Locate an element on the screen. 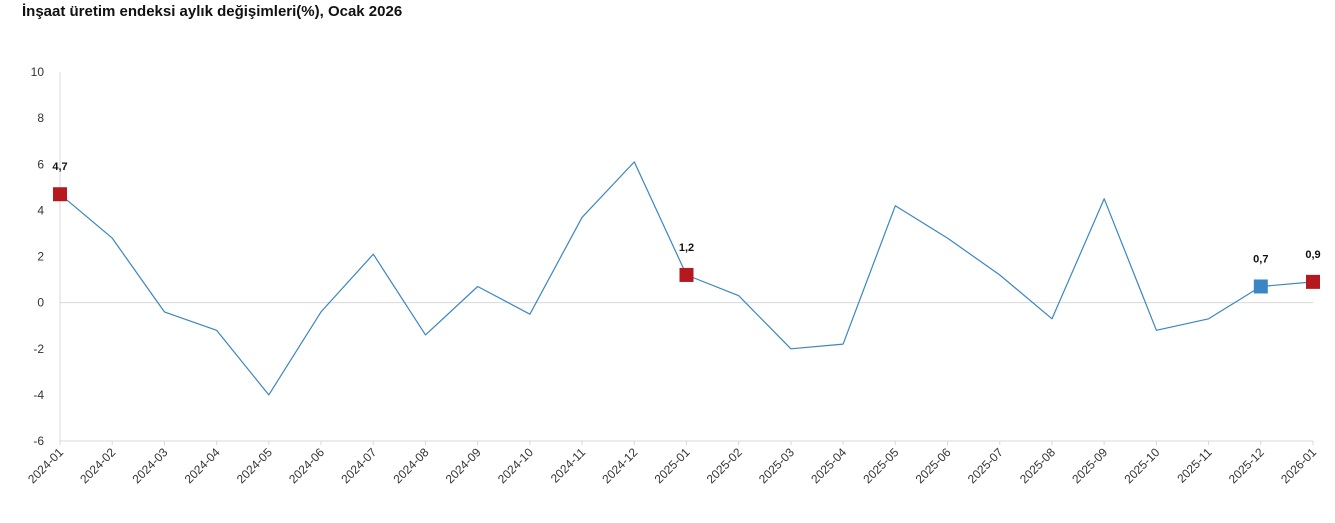 The width and height of the screenshot is (1335, 523). x-tick-label: 2024-01 is located at coordinates (45, 465).